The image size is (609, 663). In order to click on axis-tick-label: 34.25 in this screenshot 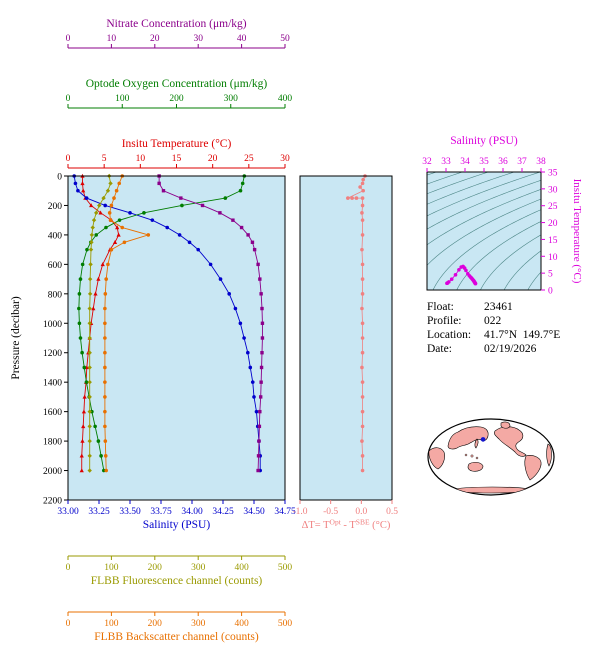, I will do `click(223, 512)`.